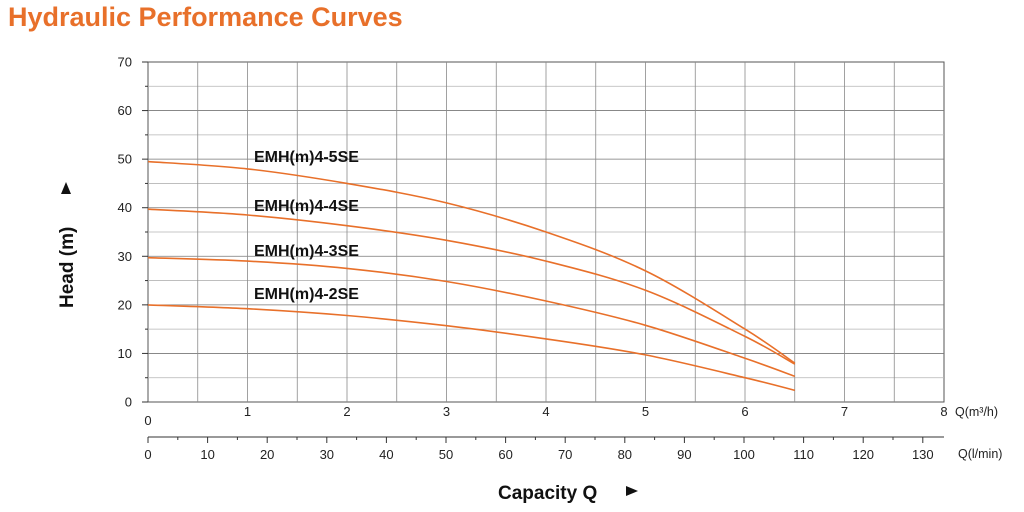  What do you see at coordinates (547, 493) in the screenshot?
I see `x-axis-title: Capacity Q` at bounding box center [547, 493].